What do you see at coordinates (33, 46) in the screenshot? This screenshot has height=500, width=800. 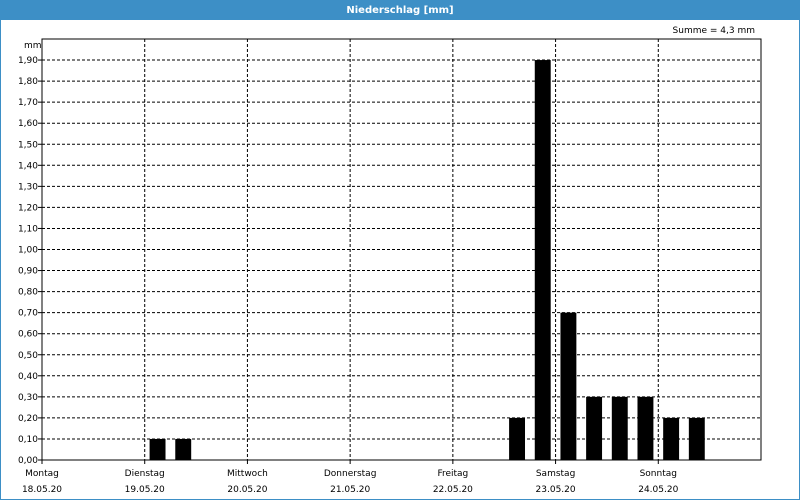 I see `y-axis-unit-label: mm` at bounding box center [33, 46].